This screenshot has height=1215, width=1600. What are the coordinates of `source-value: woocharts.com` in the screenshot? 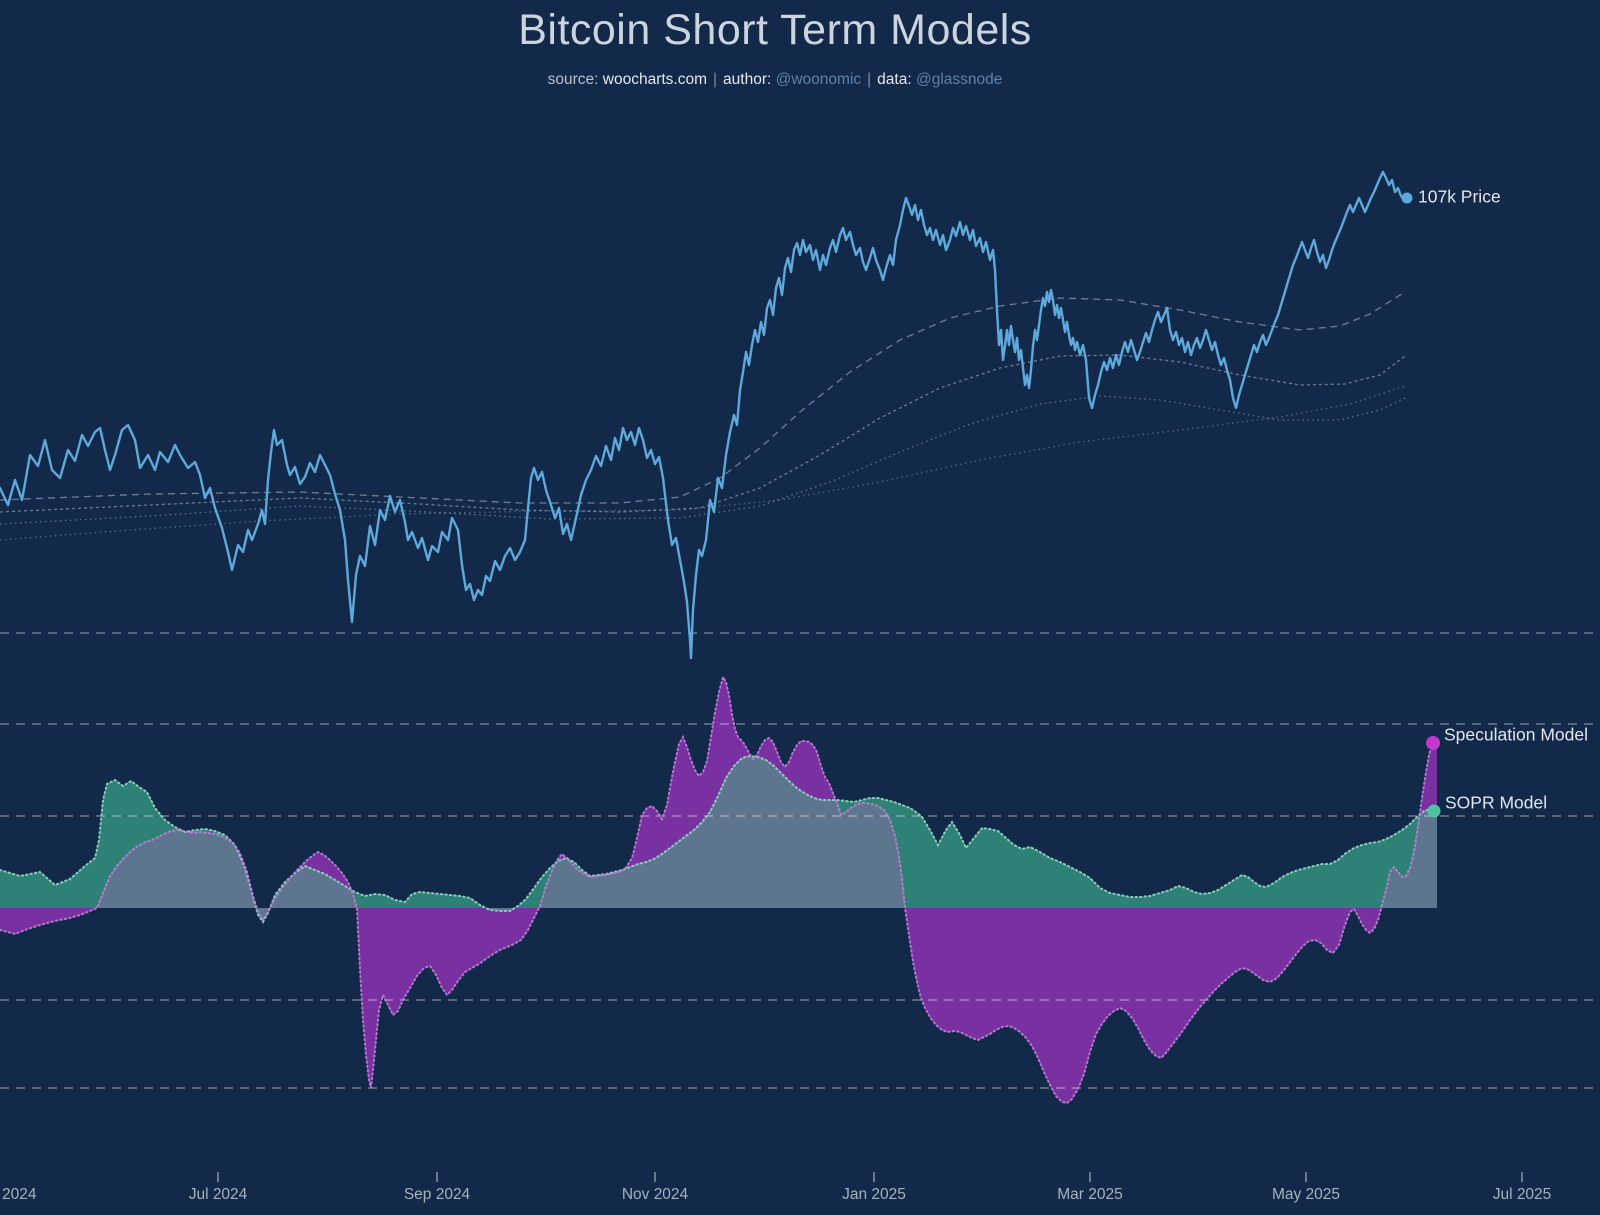 It's located at (655, 79).